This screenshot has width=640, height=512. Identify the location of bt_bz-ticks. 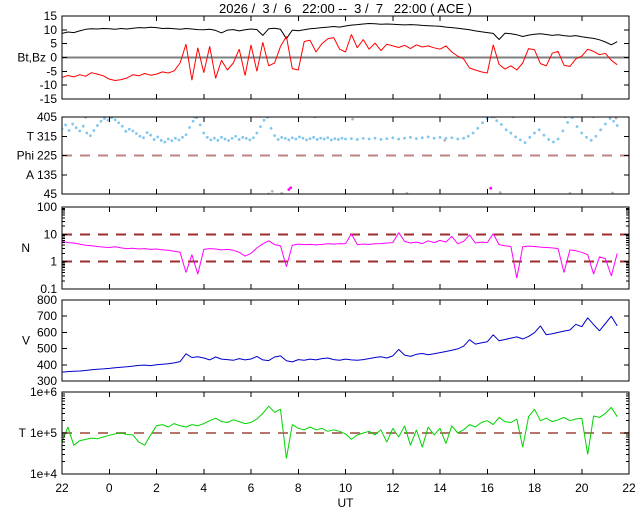
(345, 57).